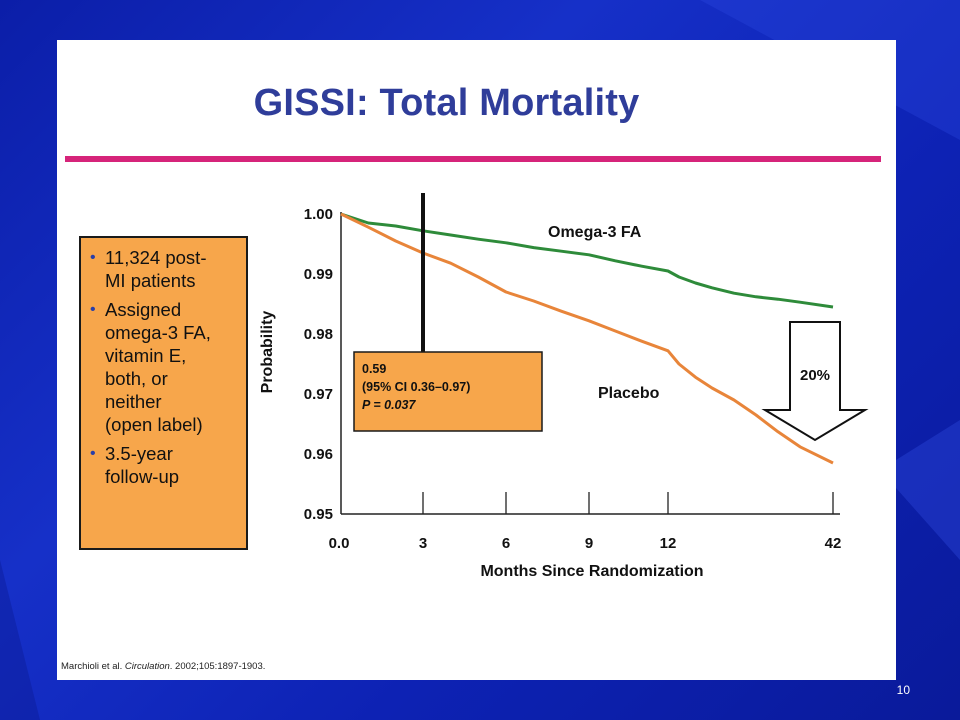 This screenshot has height=720, width=960. Describe the element at coordinates (416, 387) in the screenshot. I see `confidence-interval-text: (95% CI 0.36–0.97)` at that location.